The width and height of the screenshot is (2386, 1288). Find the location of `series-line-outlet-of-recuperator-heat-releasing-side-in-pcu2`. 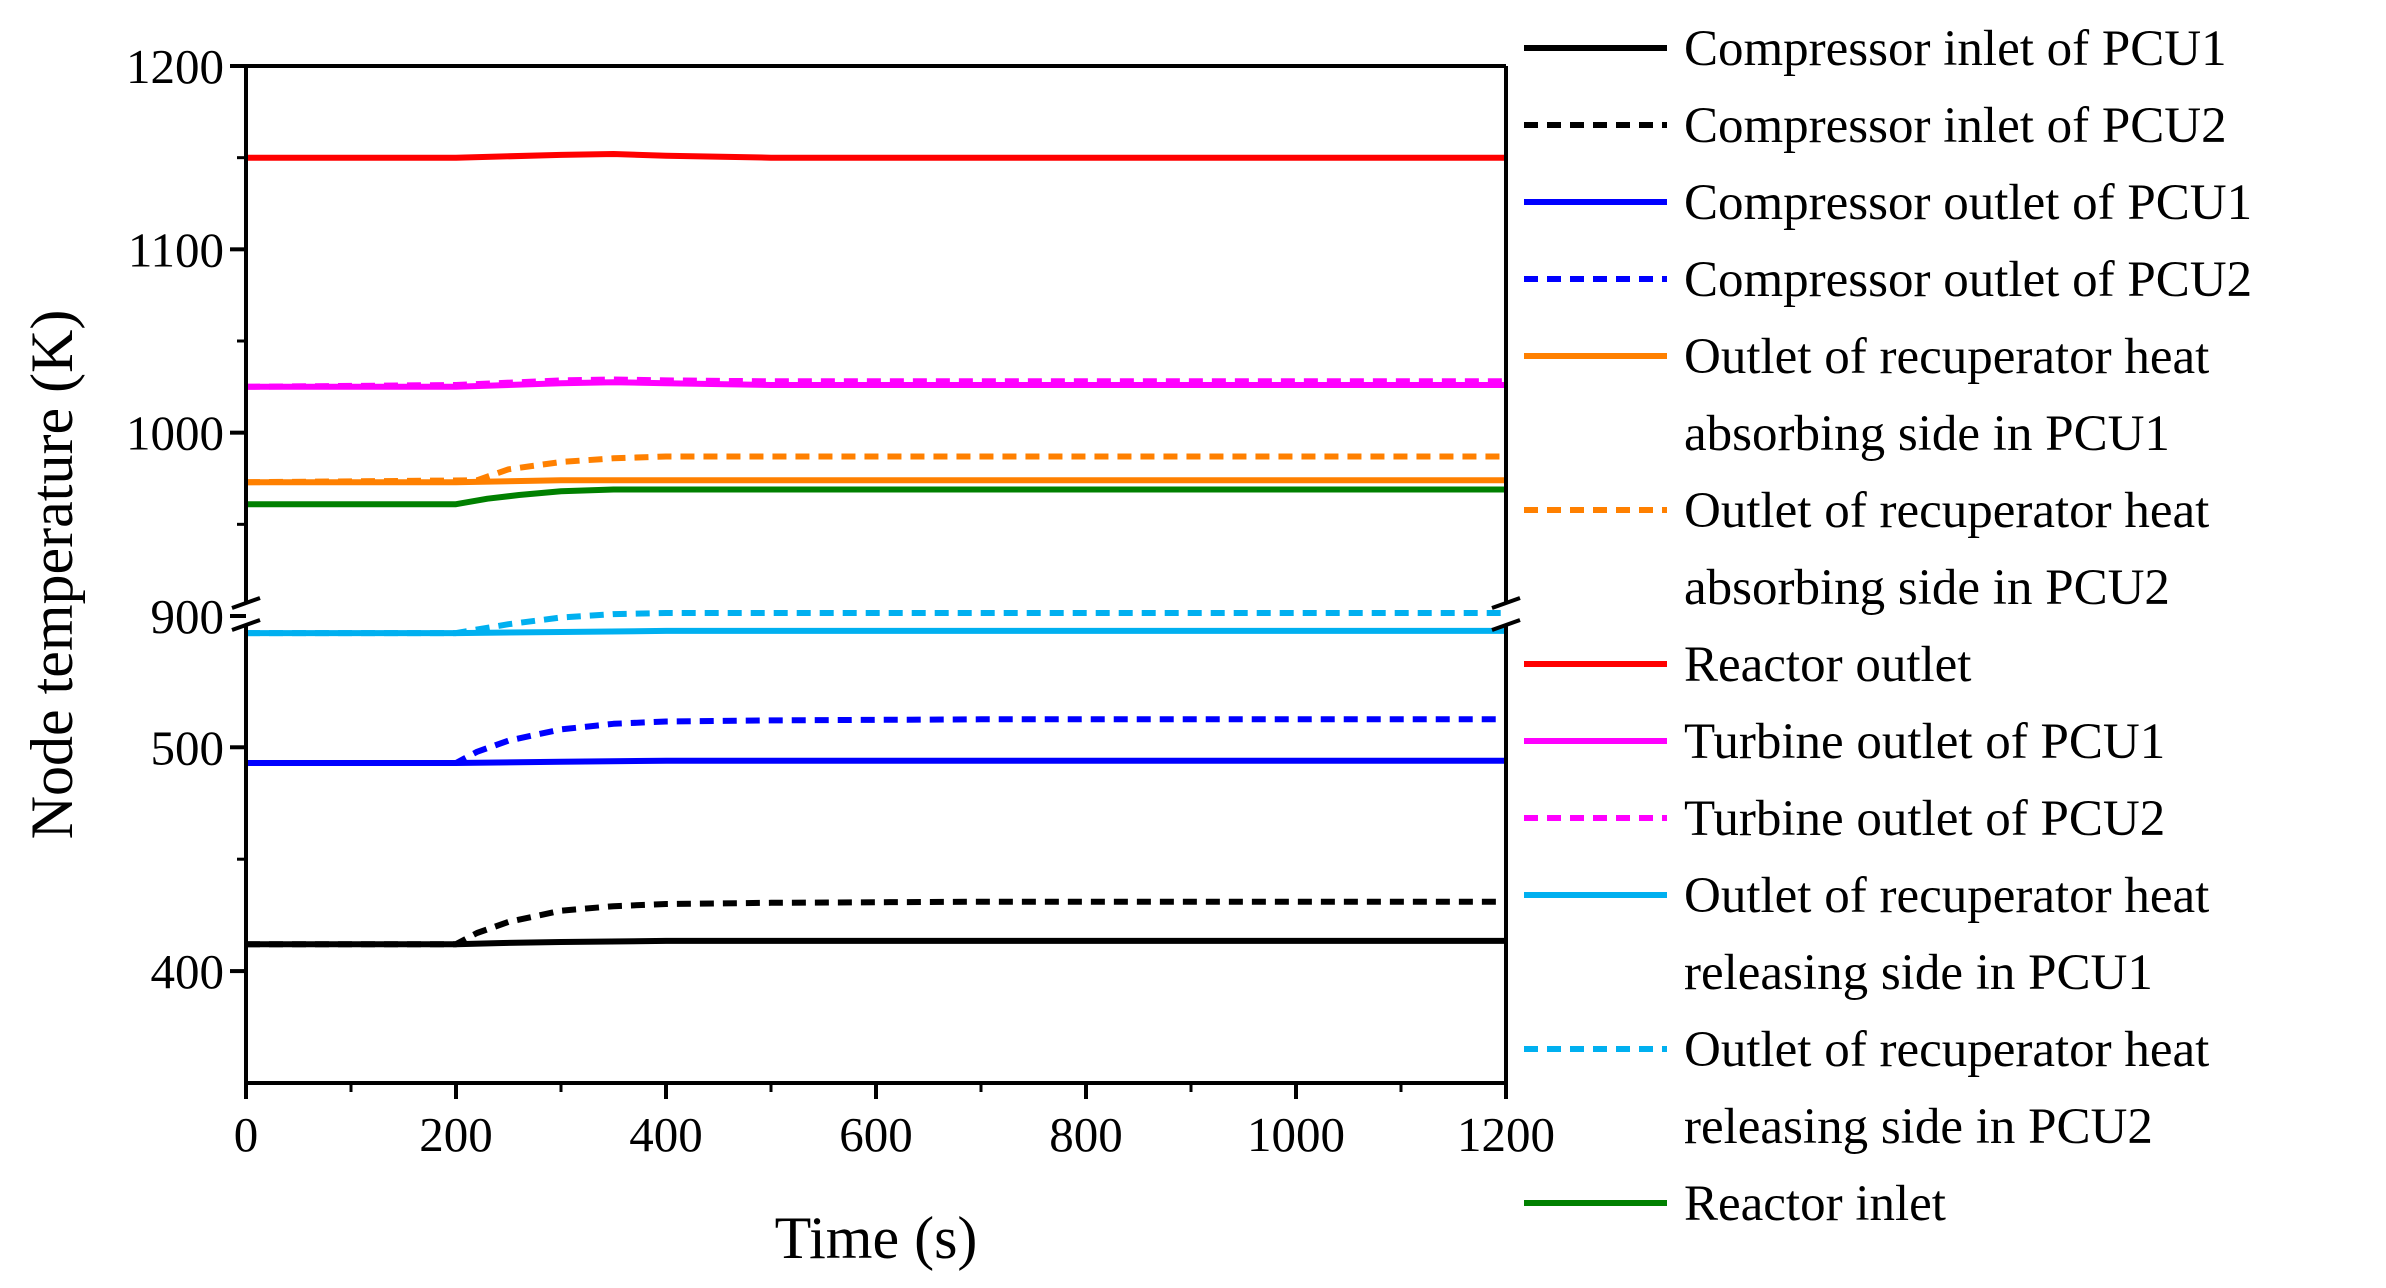

series-line-outlet-of-recuperator-heat-releasing-side-in-pcu2 is located at coordinates (876, 623).